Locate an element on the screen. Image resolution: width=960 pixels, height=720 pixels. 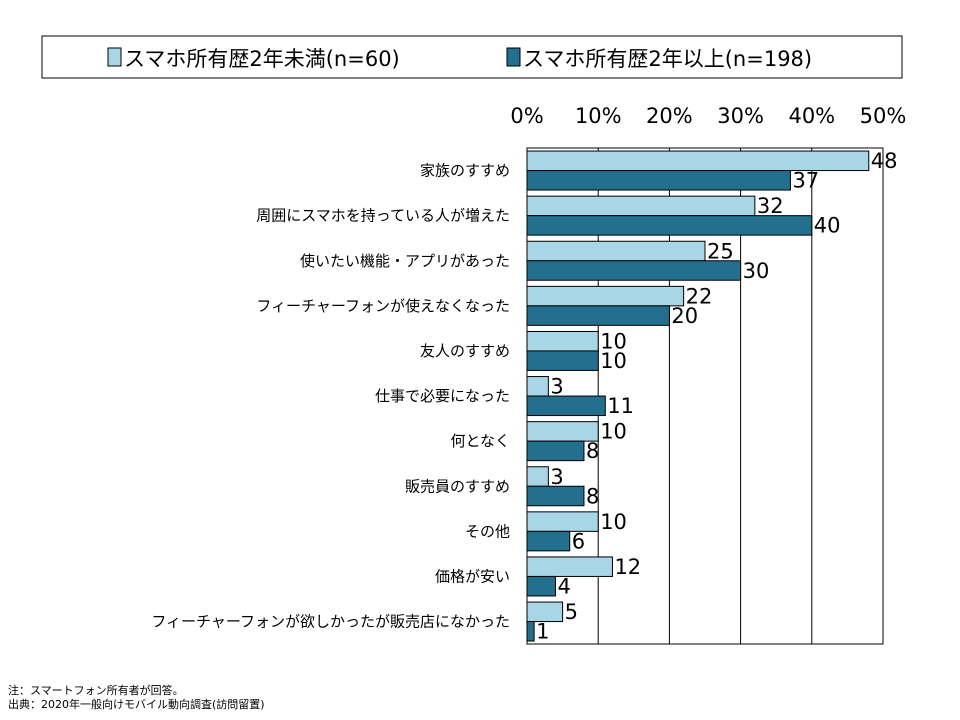
category-label: 使いたい機能・アプリがあった is located at coordinates (405, 261).